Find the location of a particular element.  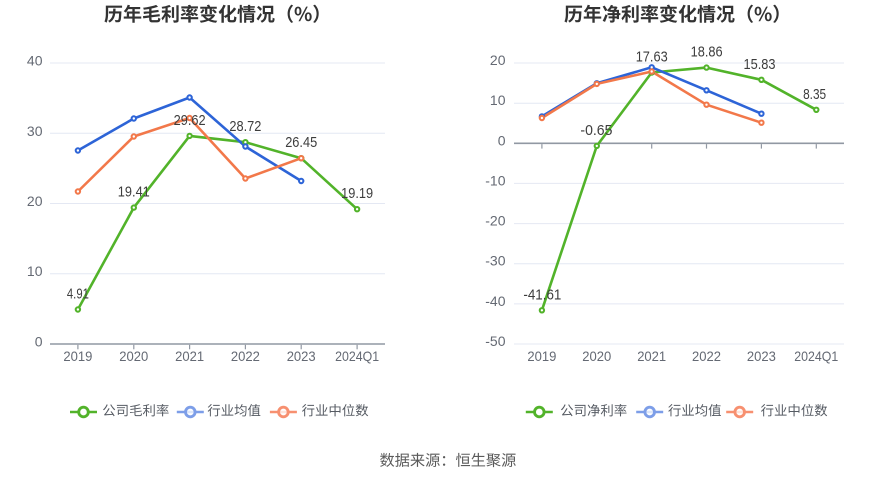

svg-text: 8.35 is located at coordinates (814, 94).